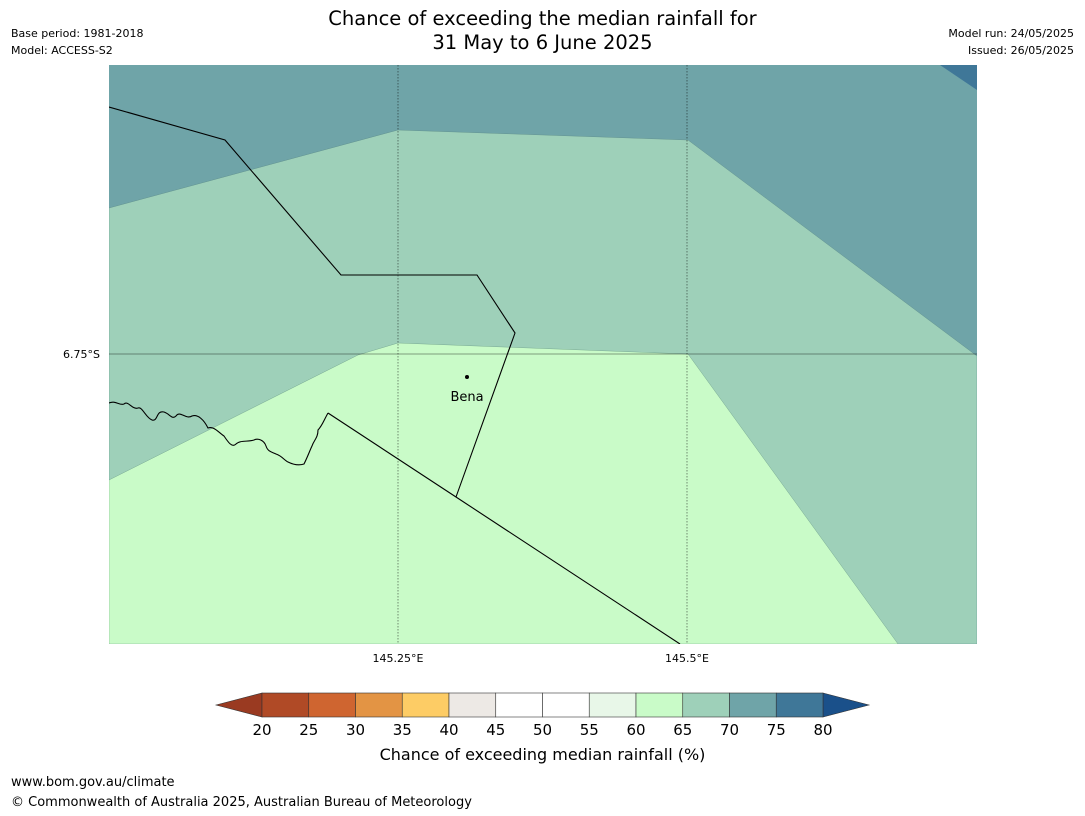 The image size is (1085, 816). I want to click on colorbar-high-extend, so click(846, 705).